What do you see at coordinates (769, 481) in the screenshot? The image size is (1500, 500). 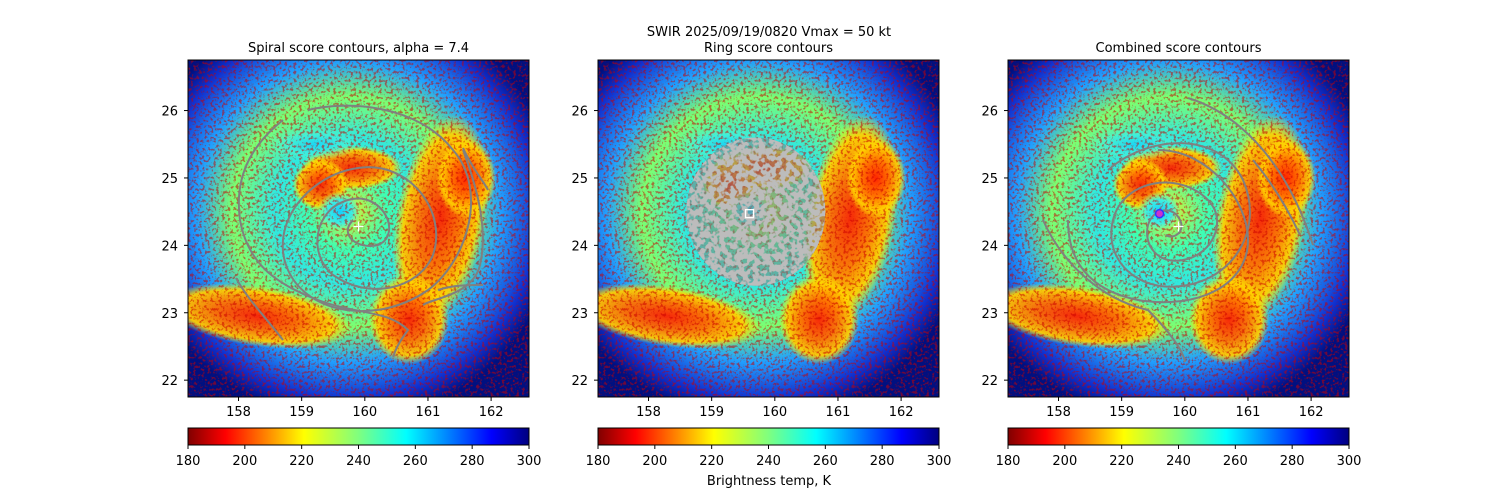 I see `colorbar-label: Brightness temp, K` at bounding box center [769, 481].